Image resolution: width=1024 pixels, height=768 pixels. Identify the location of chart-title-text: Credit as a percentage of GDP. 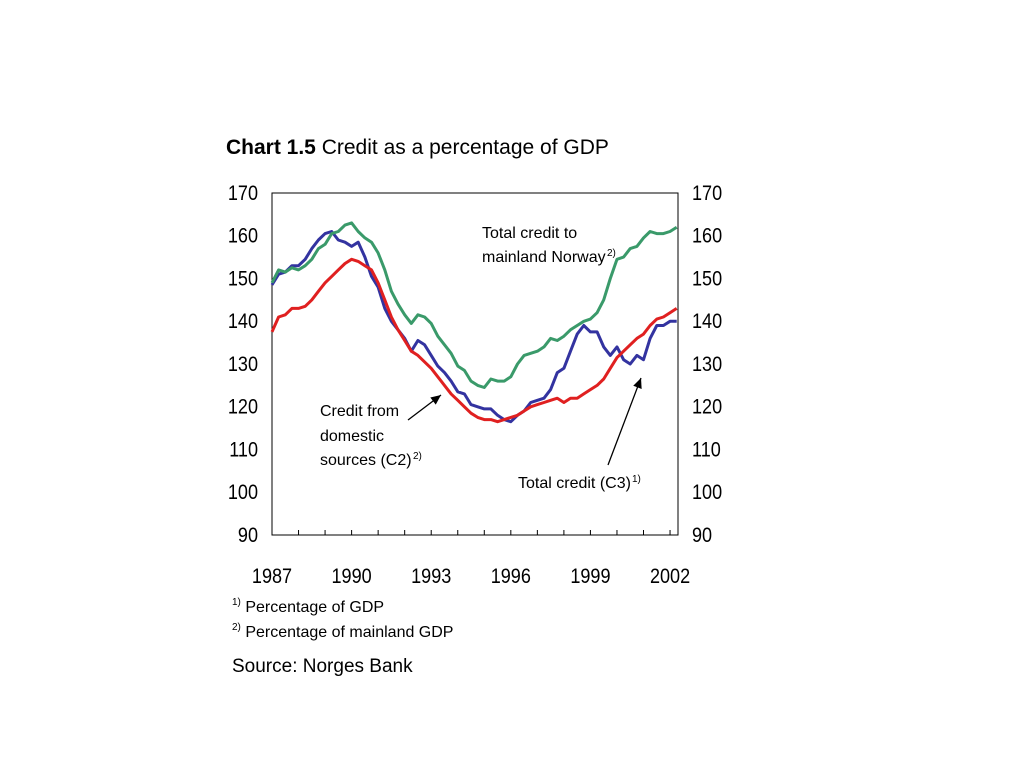
(465, 147).